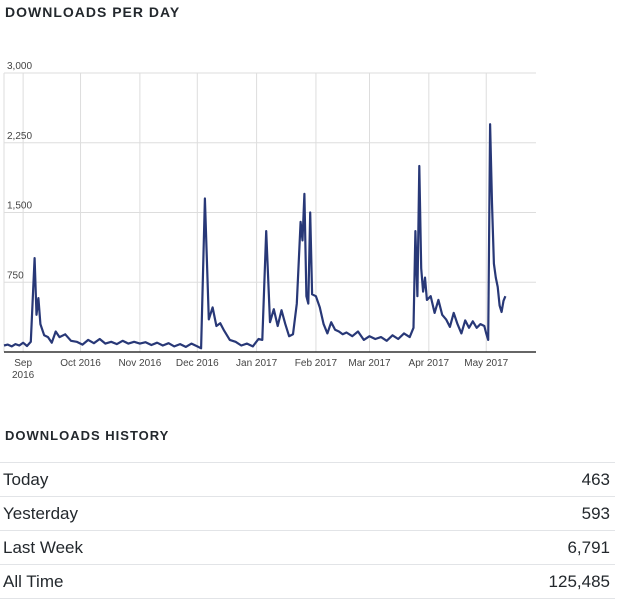  I want to click on x-tick-label: 2016, so click(23, 375).